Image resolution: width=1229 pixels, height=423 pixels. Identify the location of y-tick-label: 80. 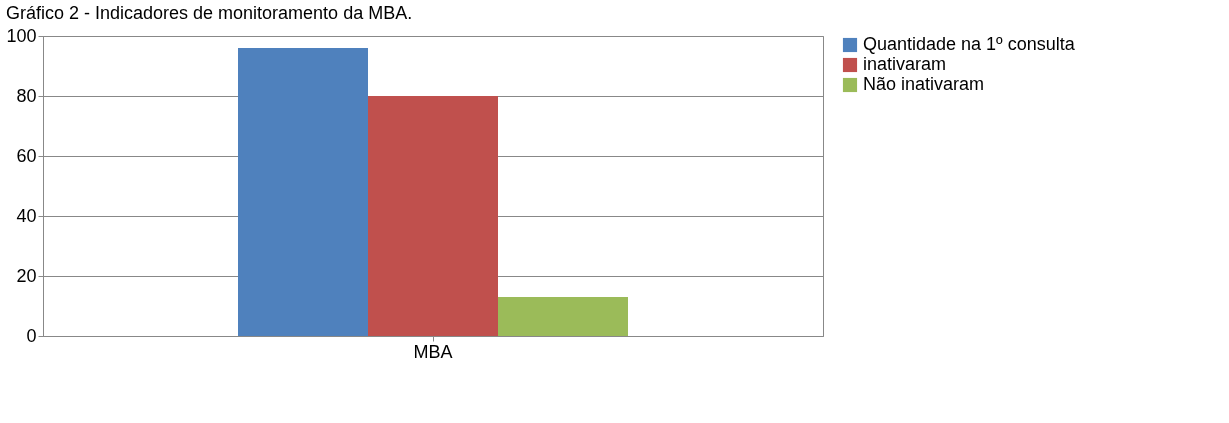
(26, 95).